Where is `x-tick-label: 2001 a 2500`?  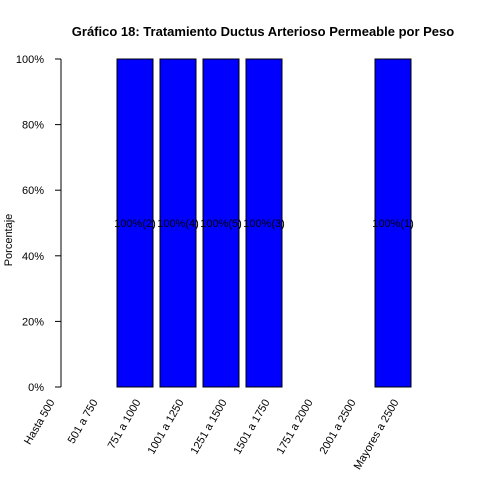 x-tick-label: 2001 a 2500 is located at coordinates (338, 427).